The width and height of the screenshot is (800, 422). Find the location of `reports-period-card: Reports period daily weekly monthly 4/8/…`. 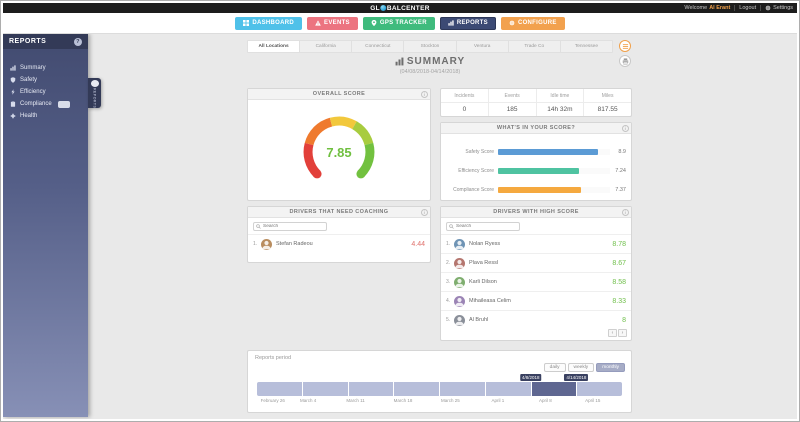

reports-period-card: Reports period daily weekly monthly 4/8/… is located at coordinates (439, 381).